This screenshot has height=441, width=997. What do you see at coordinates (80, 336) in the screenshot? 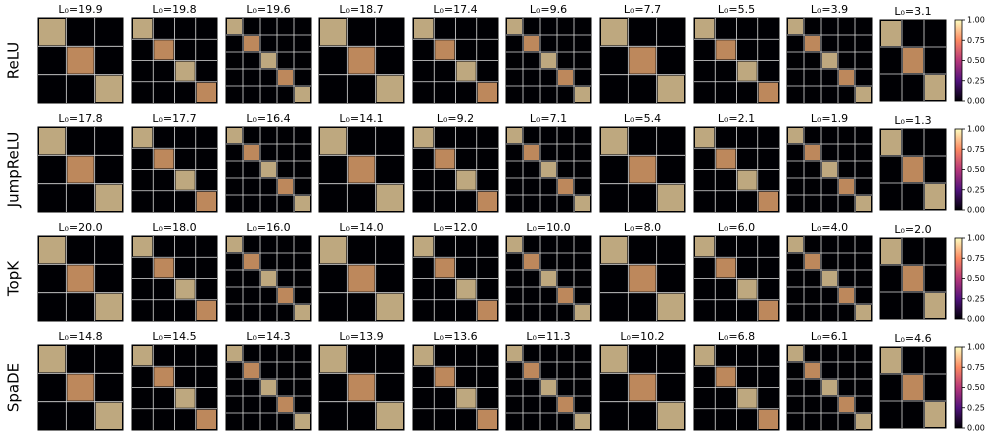
I see `panel-title: L₀=14.8` at bounding box center [80, 336].